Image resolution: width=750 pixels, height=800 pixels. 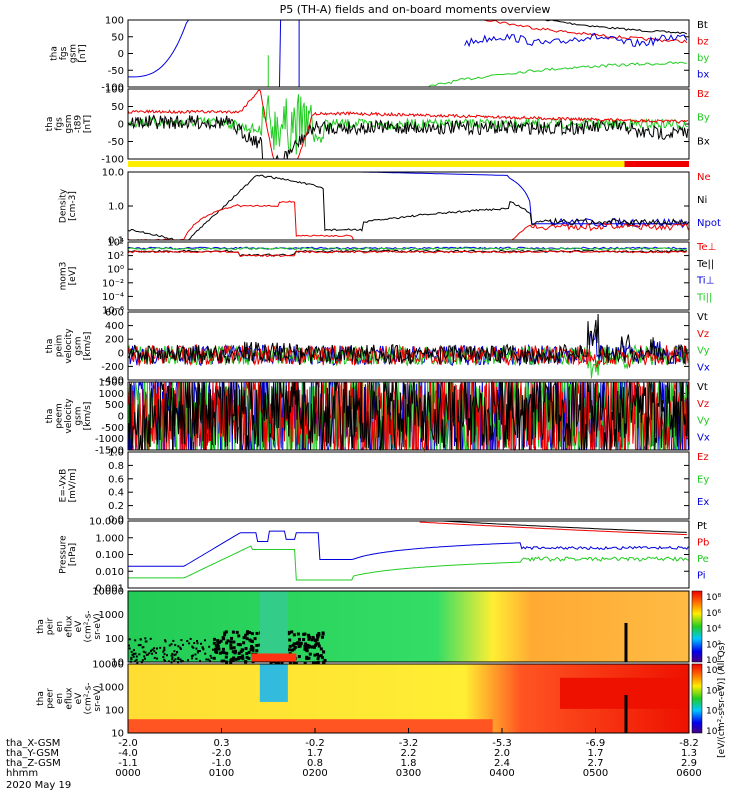 What do you see at coordinates (50, 346) in the screenshot?
I see `panel-5-ylabel: tha` at bounding box center [50, 346].